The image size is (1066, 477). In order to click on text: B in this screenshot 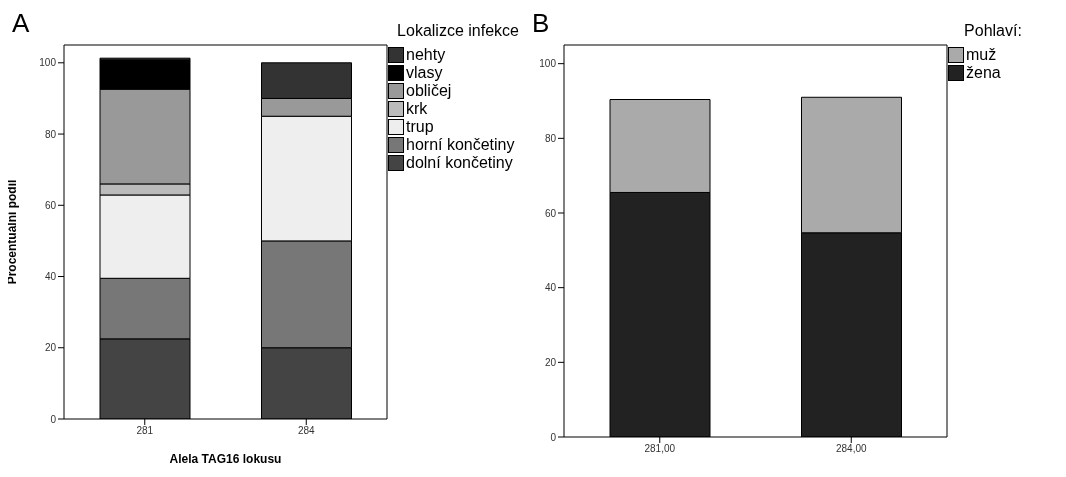, I will do `click(541, 23)`.